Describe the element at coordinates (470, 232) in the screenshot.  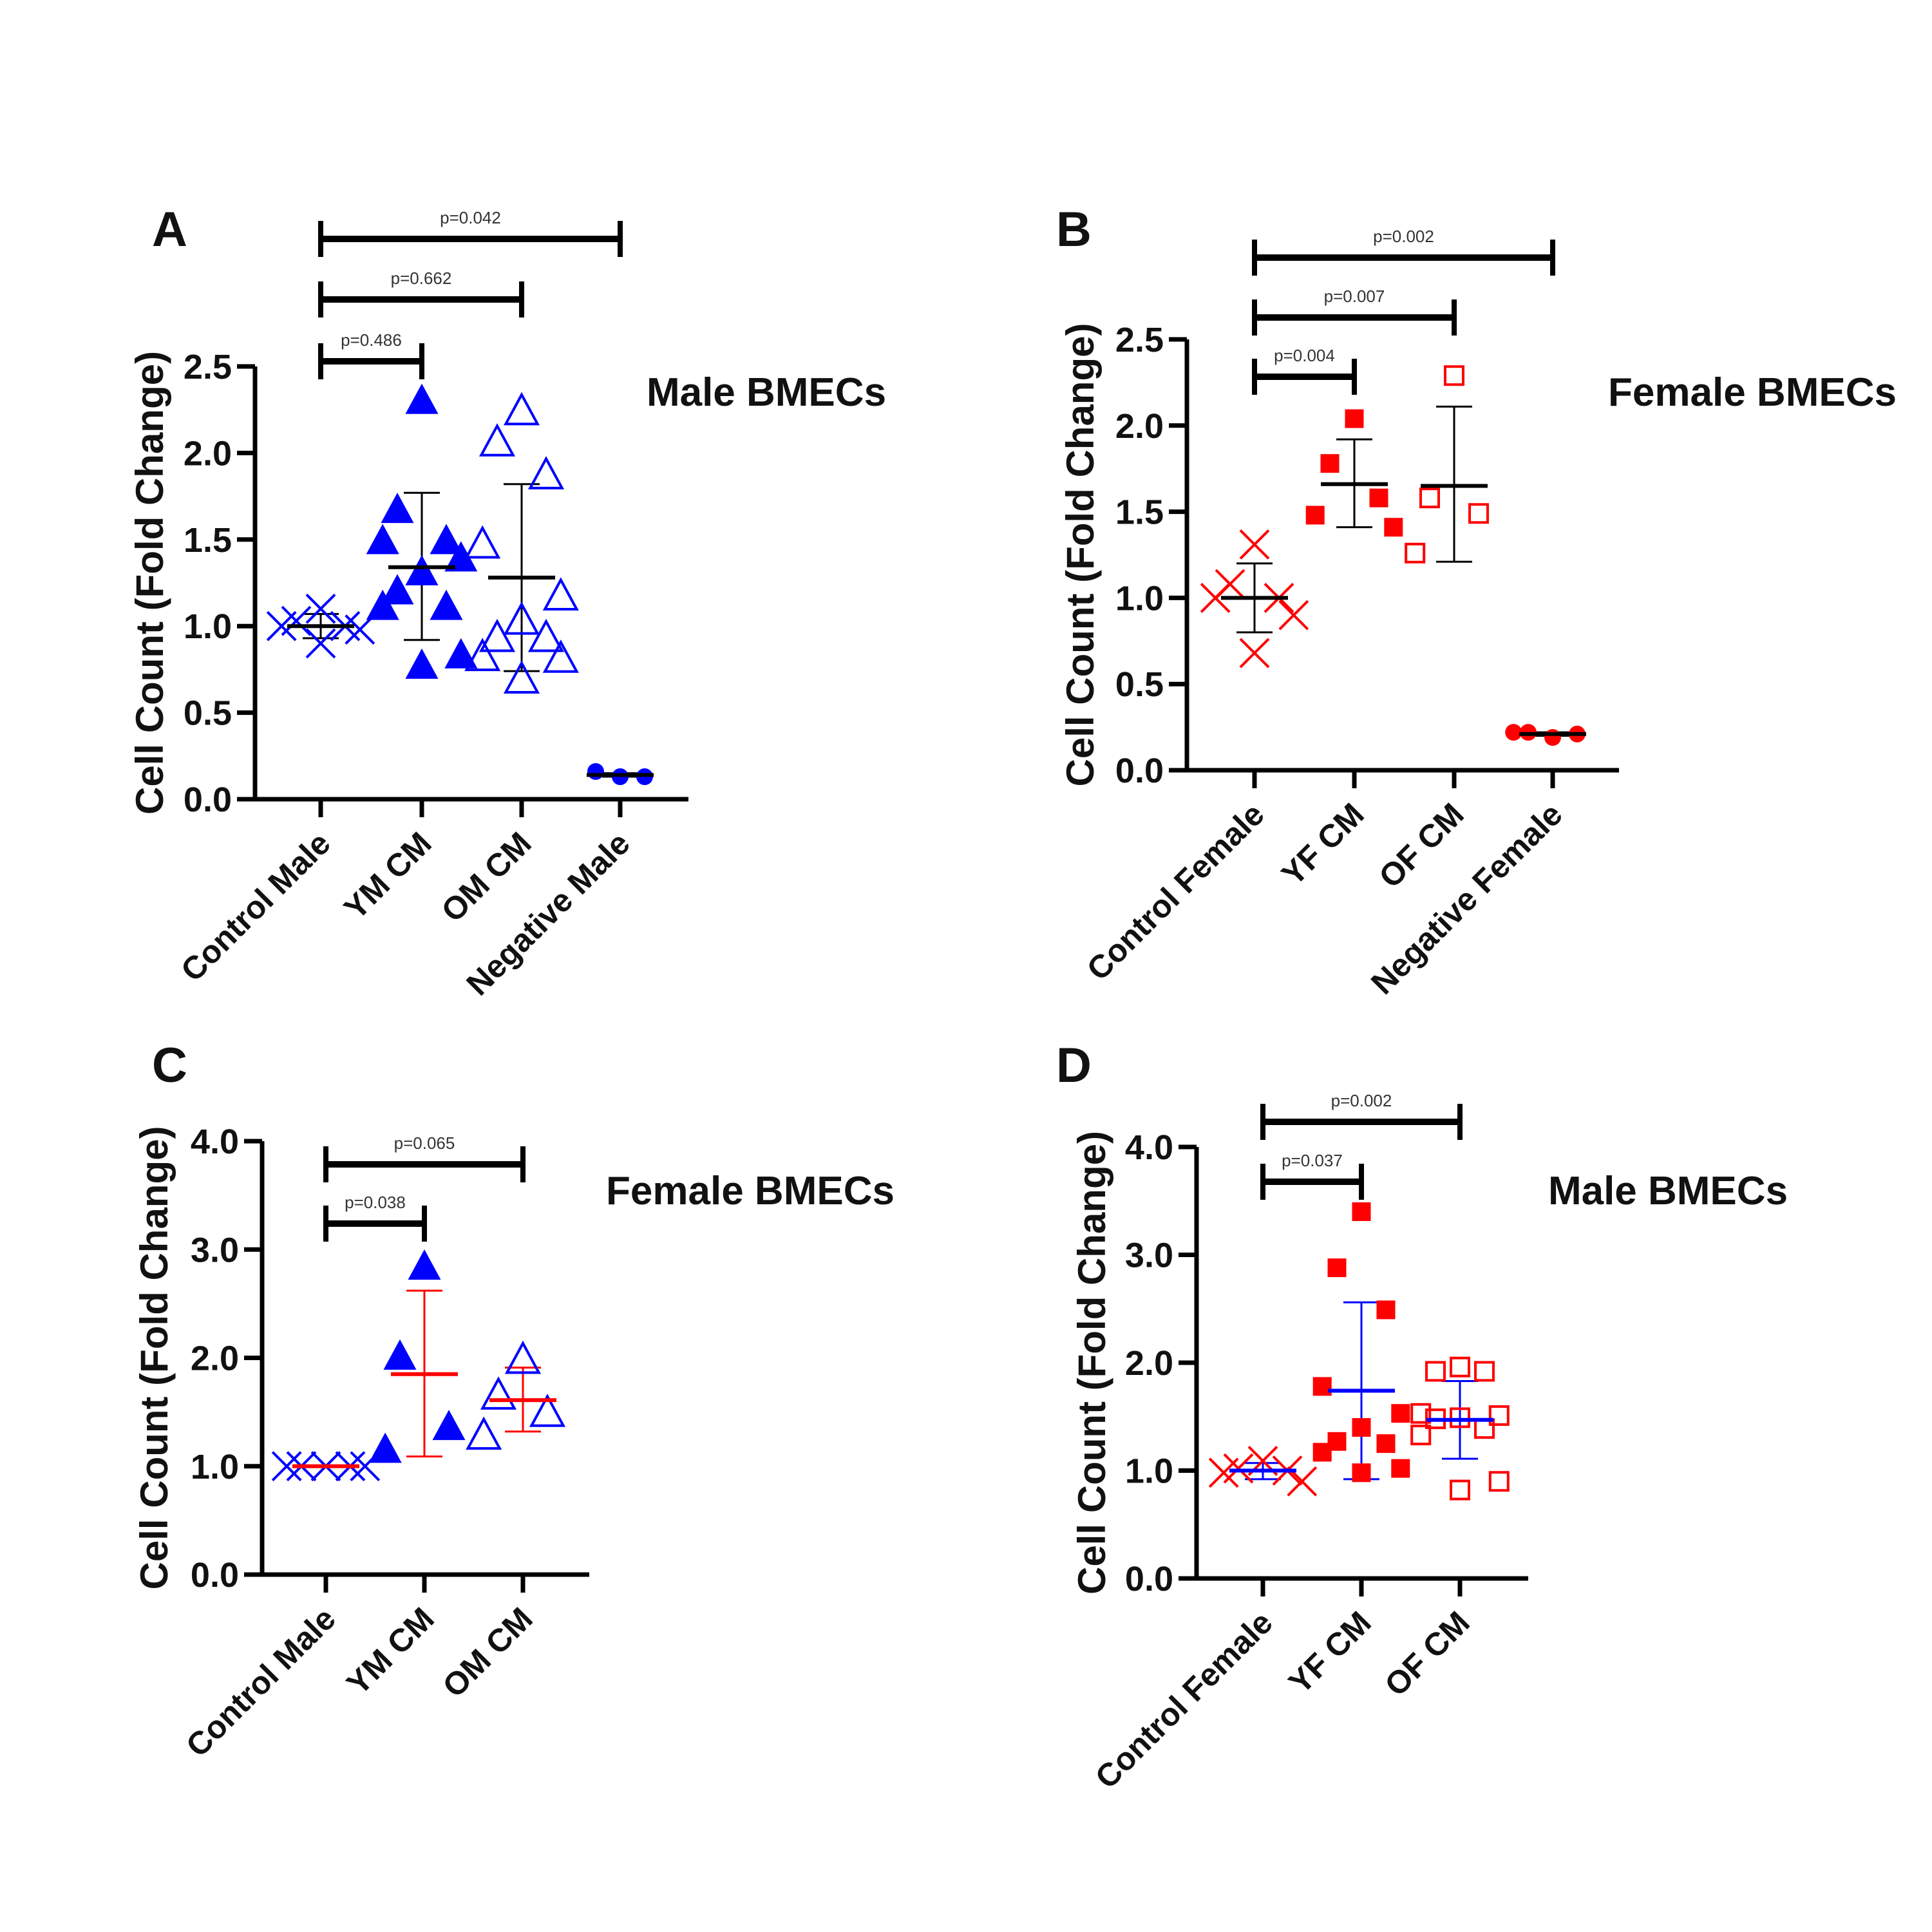
I see `significance-bracket: p=0.042` at that location.